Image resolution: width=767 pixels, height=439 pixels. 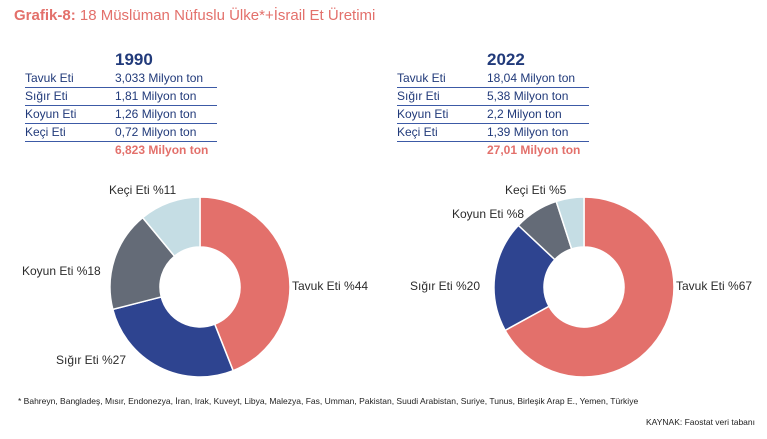 I want to click on table-row: Keçi Eti 0,72 Milyon ton, so click(x=121, y=133).